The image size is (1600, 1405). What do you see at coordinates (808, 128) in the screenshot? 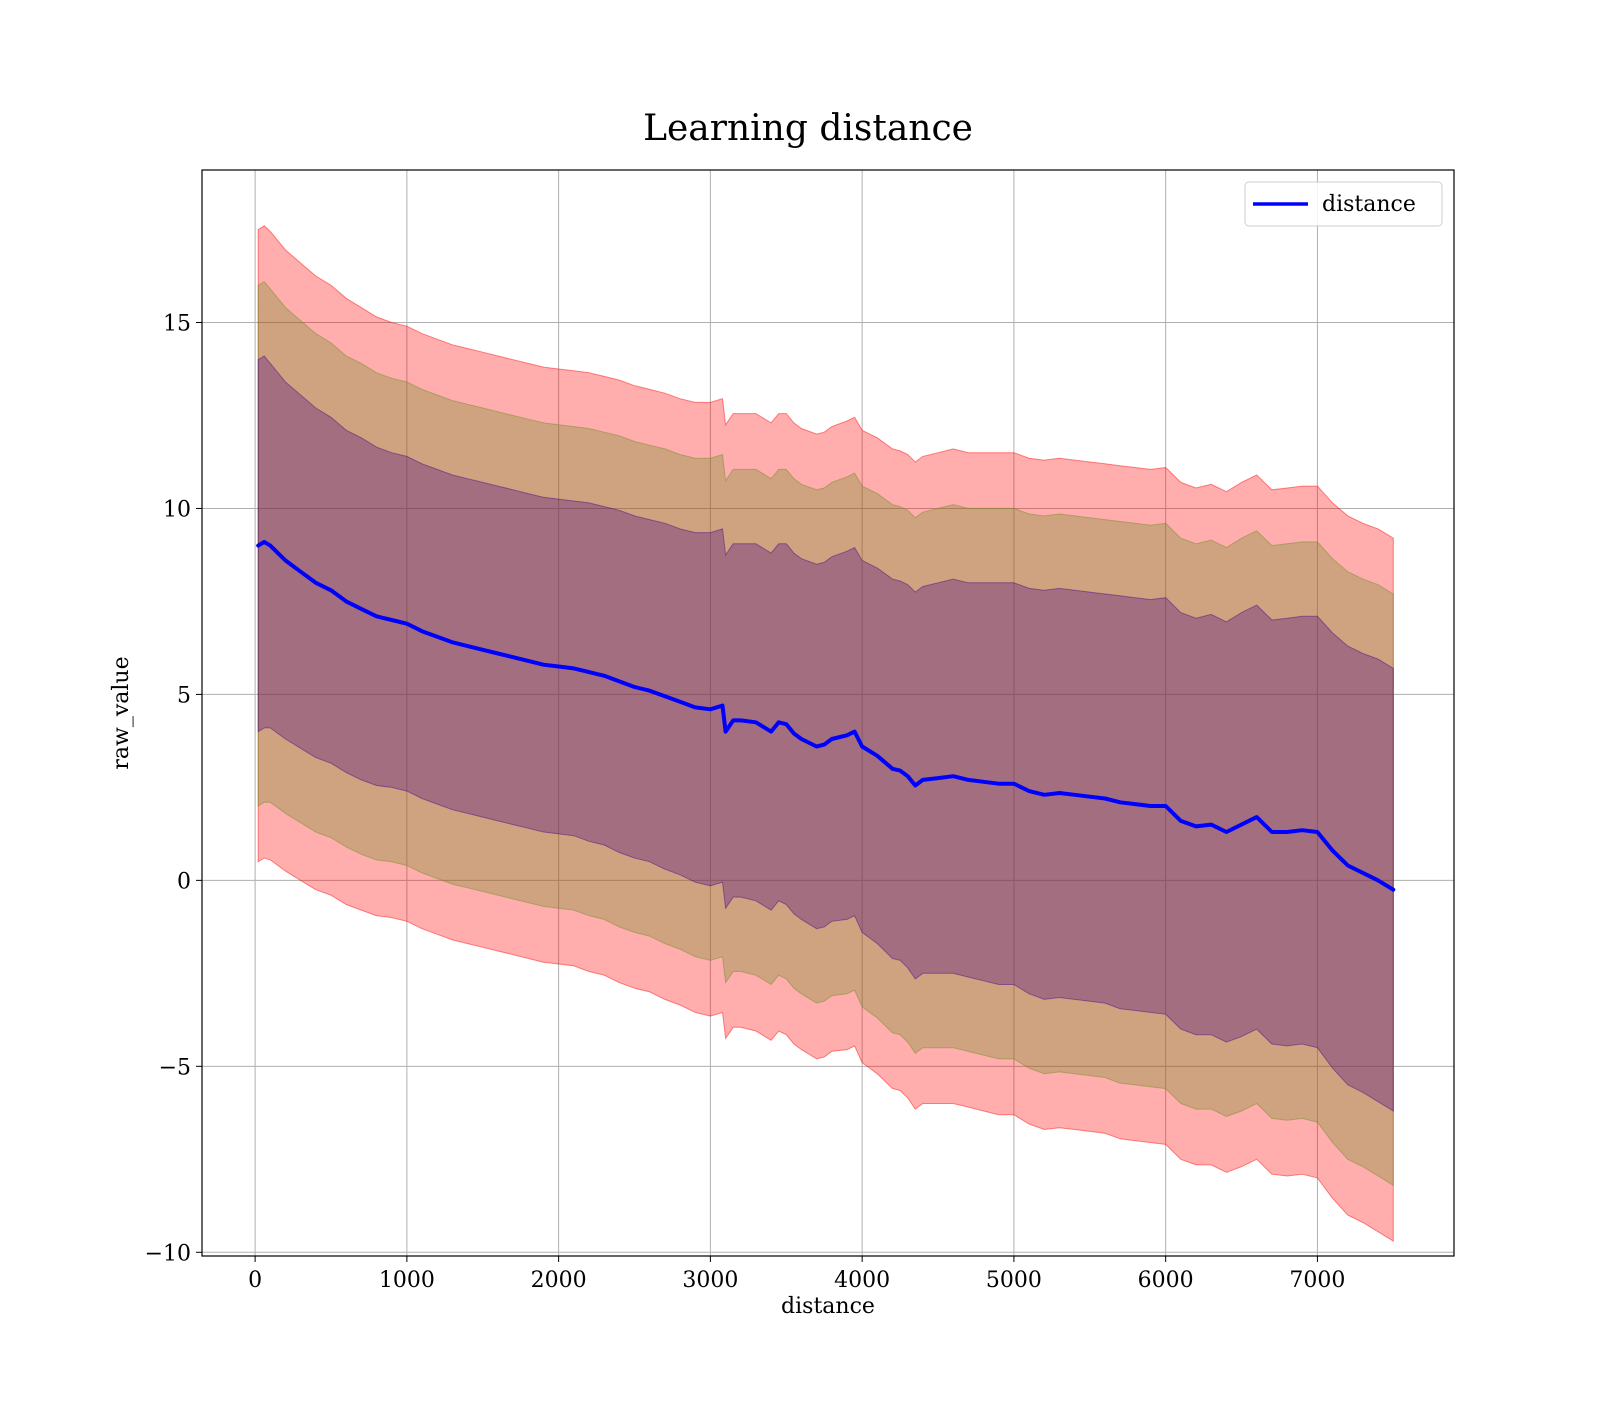
I see `chart-title: Learning distance` at bounding box center [808, 128].